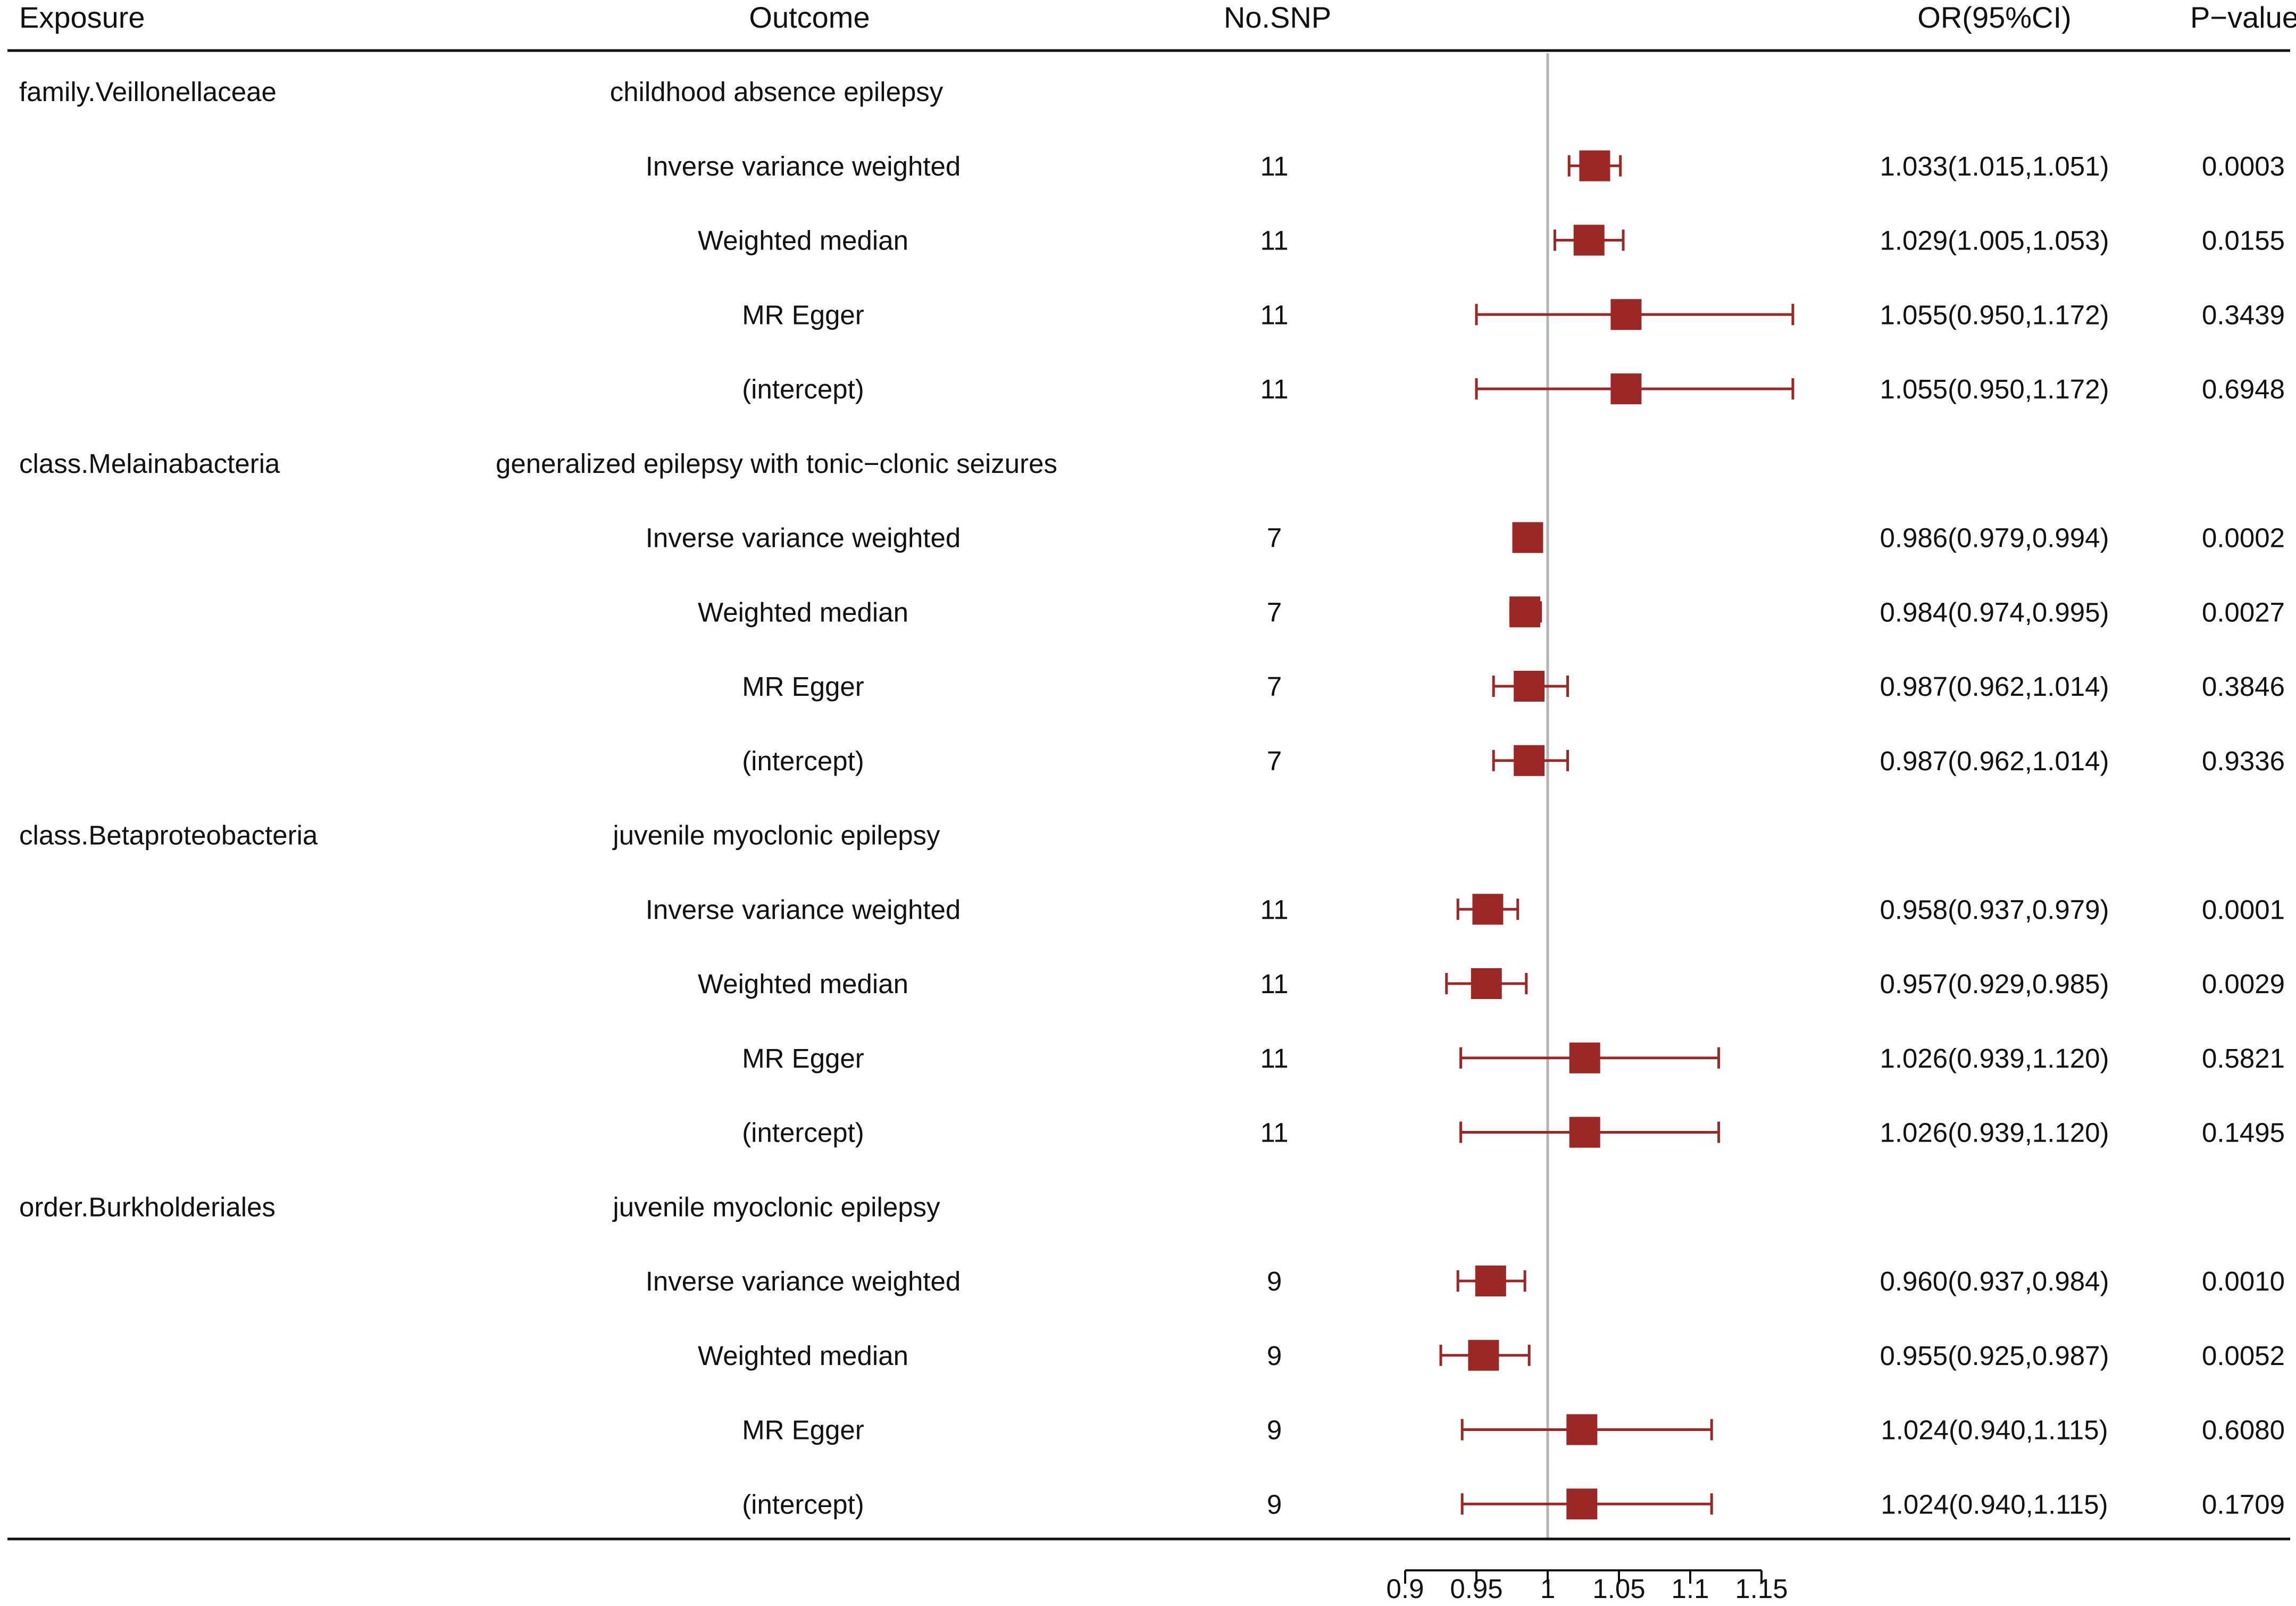 This screenshot has height=1606, width=2296. What do you see at coordinates (1762, 1589) in the screenshot?
I see `x-tick-label: 1.15` at bounding box center [1762, 1589].